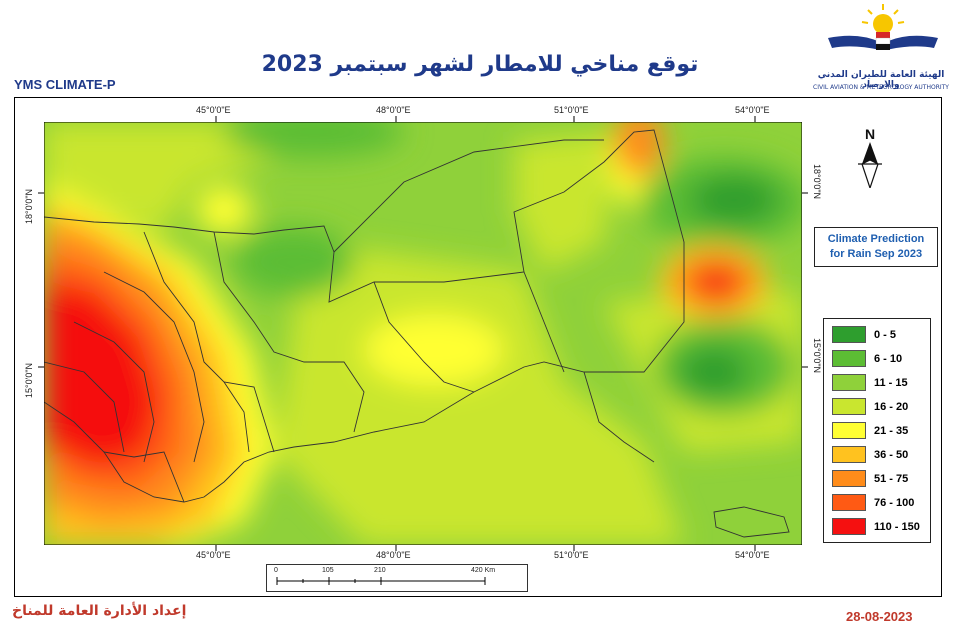  I want to click on legend-item: 11 - 15, so click(870, 382).